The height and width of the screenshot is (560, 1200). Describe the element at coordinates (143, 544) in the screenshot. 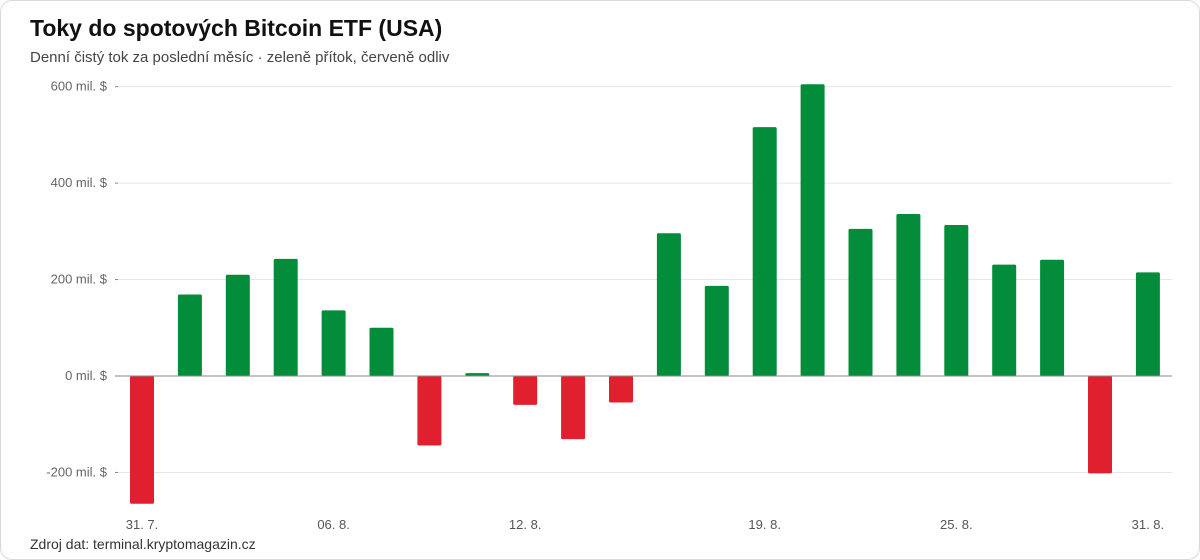

I see `data-source-note: Zdroj dat: terminal.kryptomagazin.cz` at that location.